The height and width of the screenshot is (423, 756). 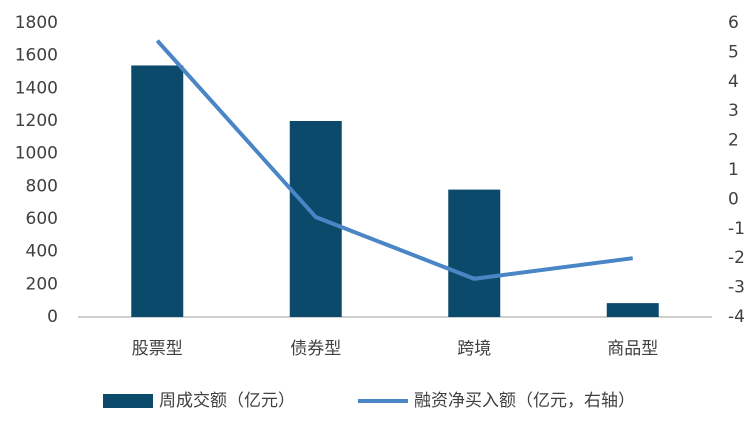 I want to click on y-tick-label: 0, so click(x=52, y=317).